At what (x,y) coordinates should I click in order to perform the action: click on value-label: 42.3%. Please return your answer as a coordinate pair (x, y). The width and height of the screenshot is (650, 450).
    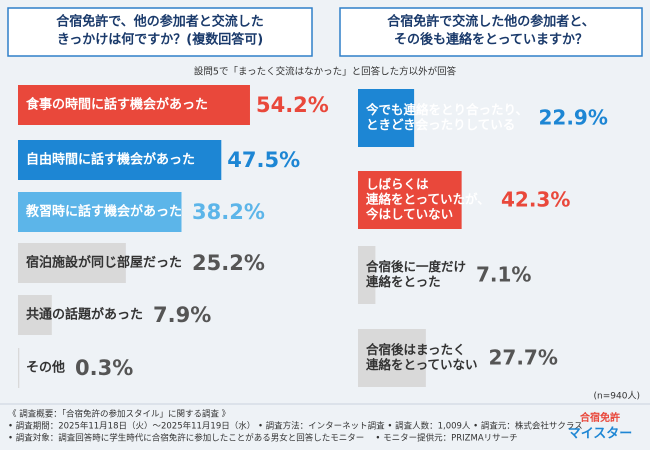
    Looking at the image, I should click on (535, 200).